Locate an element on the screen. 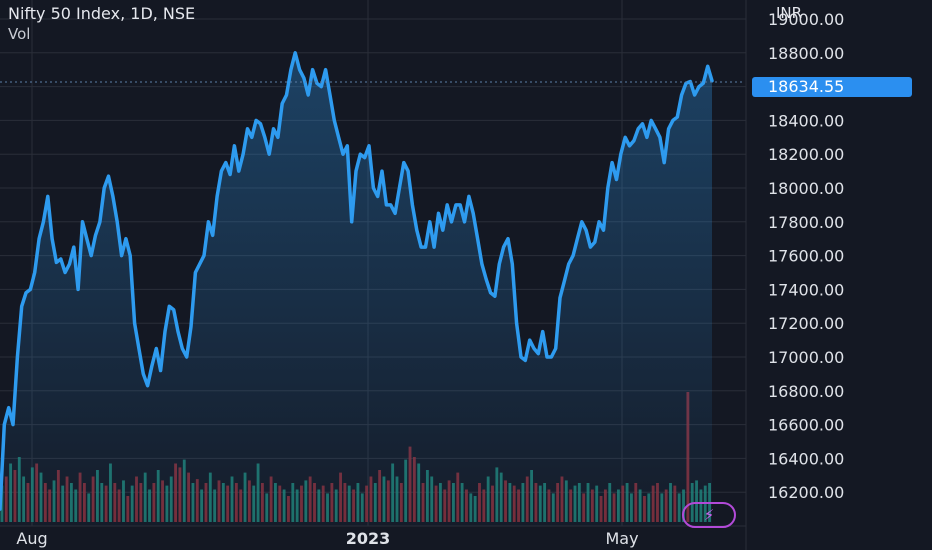 The height and width of the screenshot is (550, 932). y-tick-label: 18000.00 is located at coordinates (806, 188).